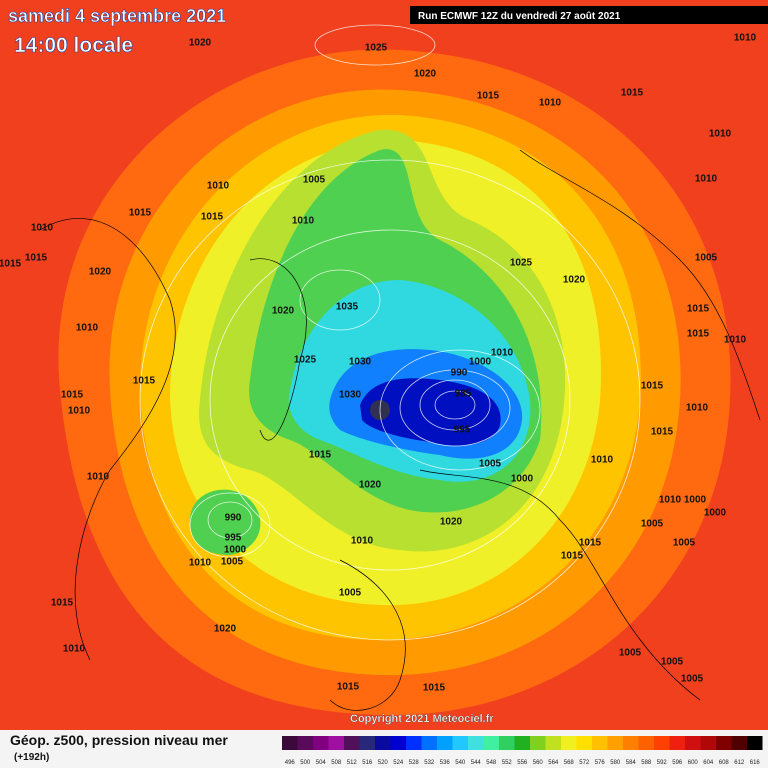 This screenshot has width=768, height=773. Describe the element at coordinates (352, 763) in the screenshot. I see `legend-value: 512` at that location.